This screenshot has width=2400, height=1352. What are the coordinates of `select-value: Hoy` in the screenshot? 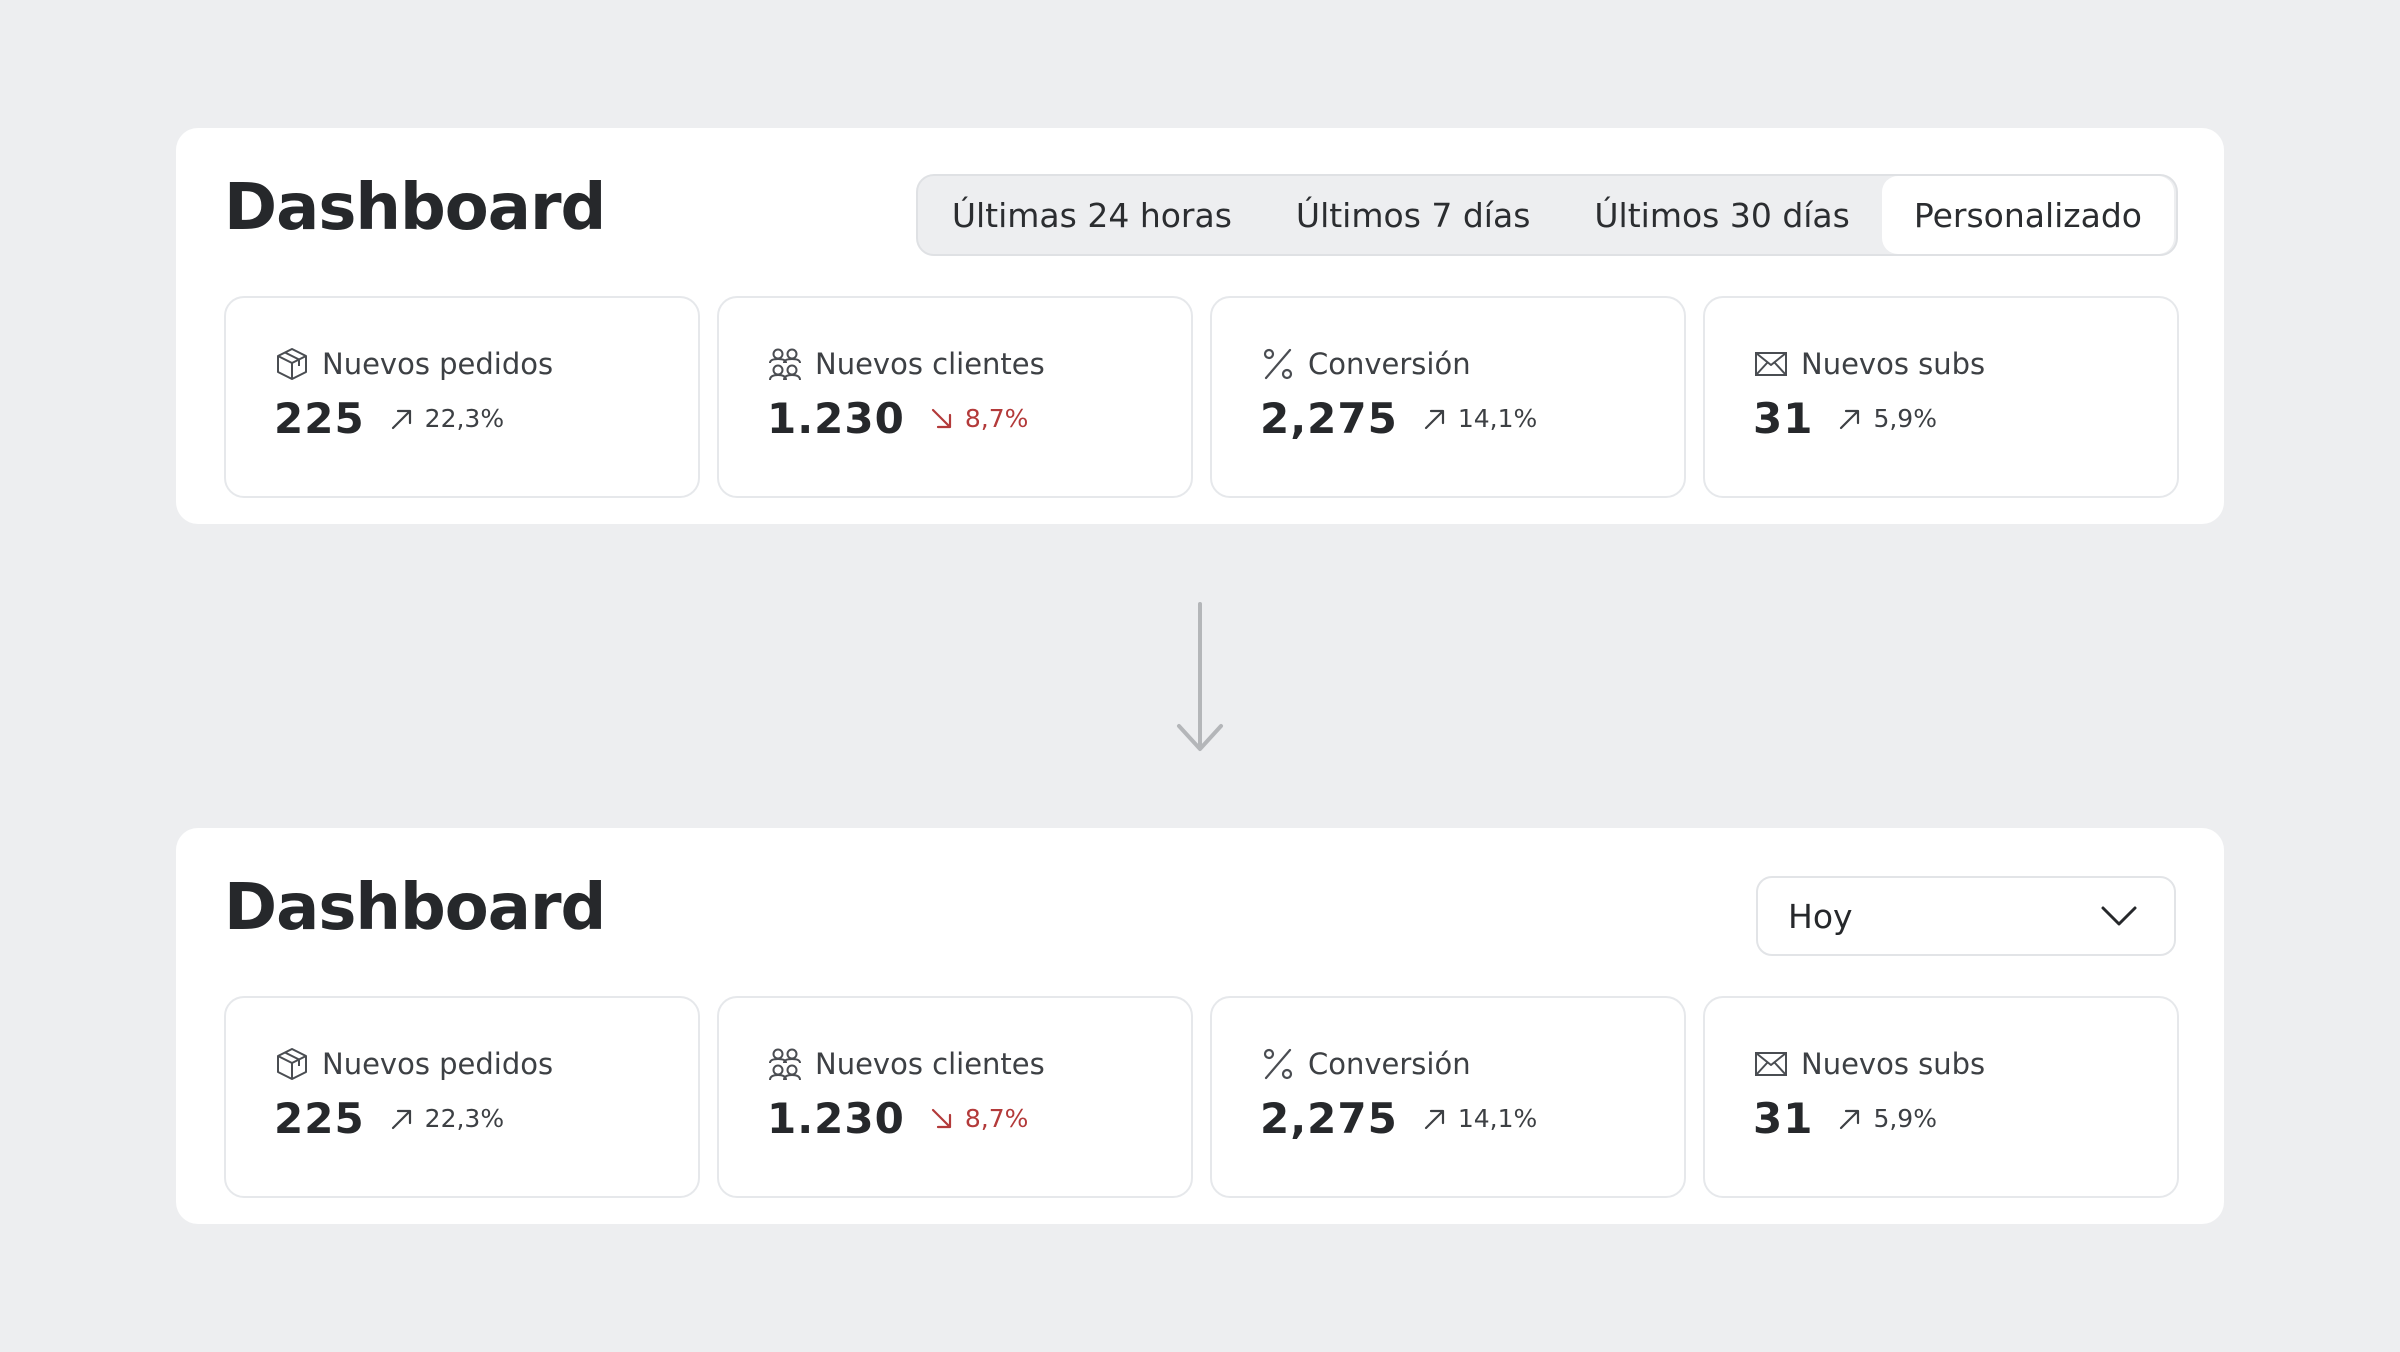 It's located at (1820, 916).